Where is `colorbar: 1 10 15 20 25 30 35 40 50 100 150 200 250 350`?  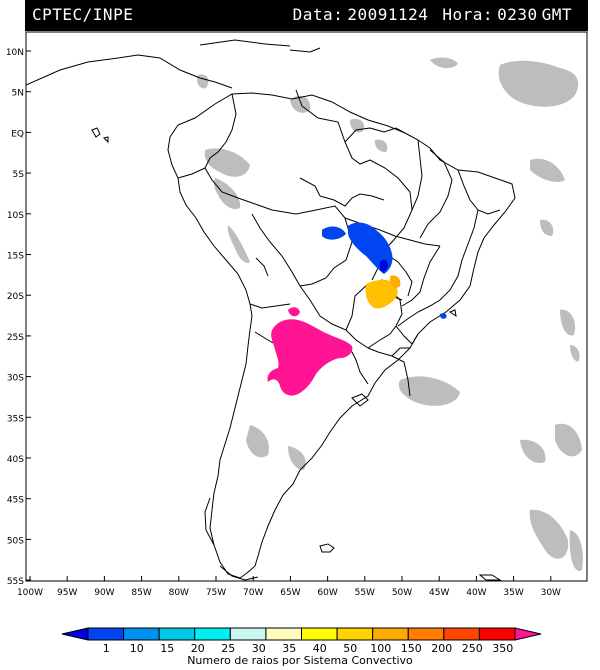 colorbar: 1 10 15 20 25 30 35 40 50 100 150 200 250 350 is located at coordinates (301, 641).